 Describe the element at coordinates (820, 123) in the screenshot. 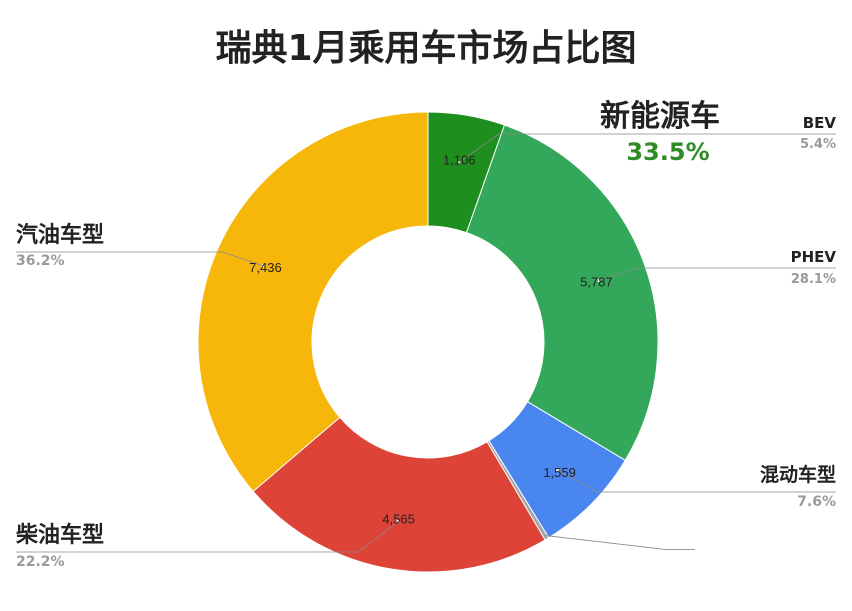

I see `legend-name-bev: BEV` at that location.